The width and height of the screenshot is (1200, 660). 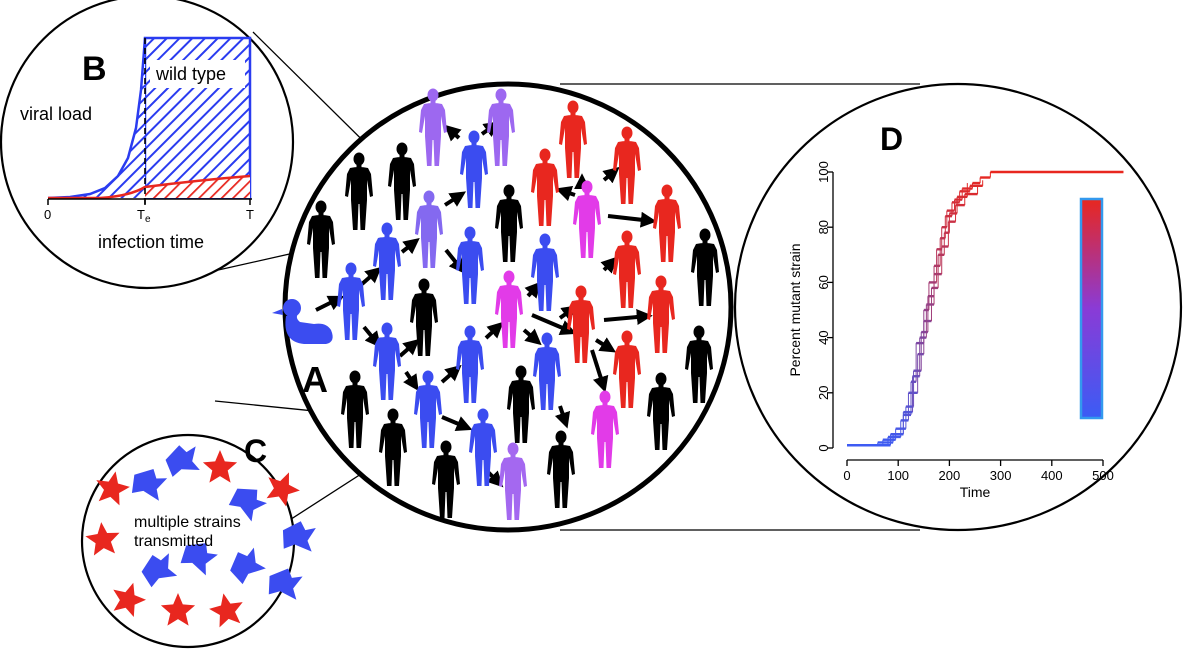 I want to click on x-tick-label: 500, so click(x=1103, y=475).